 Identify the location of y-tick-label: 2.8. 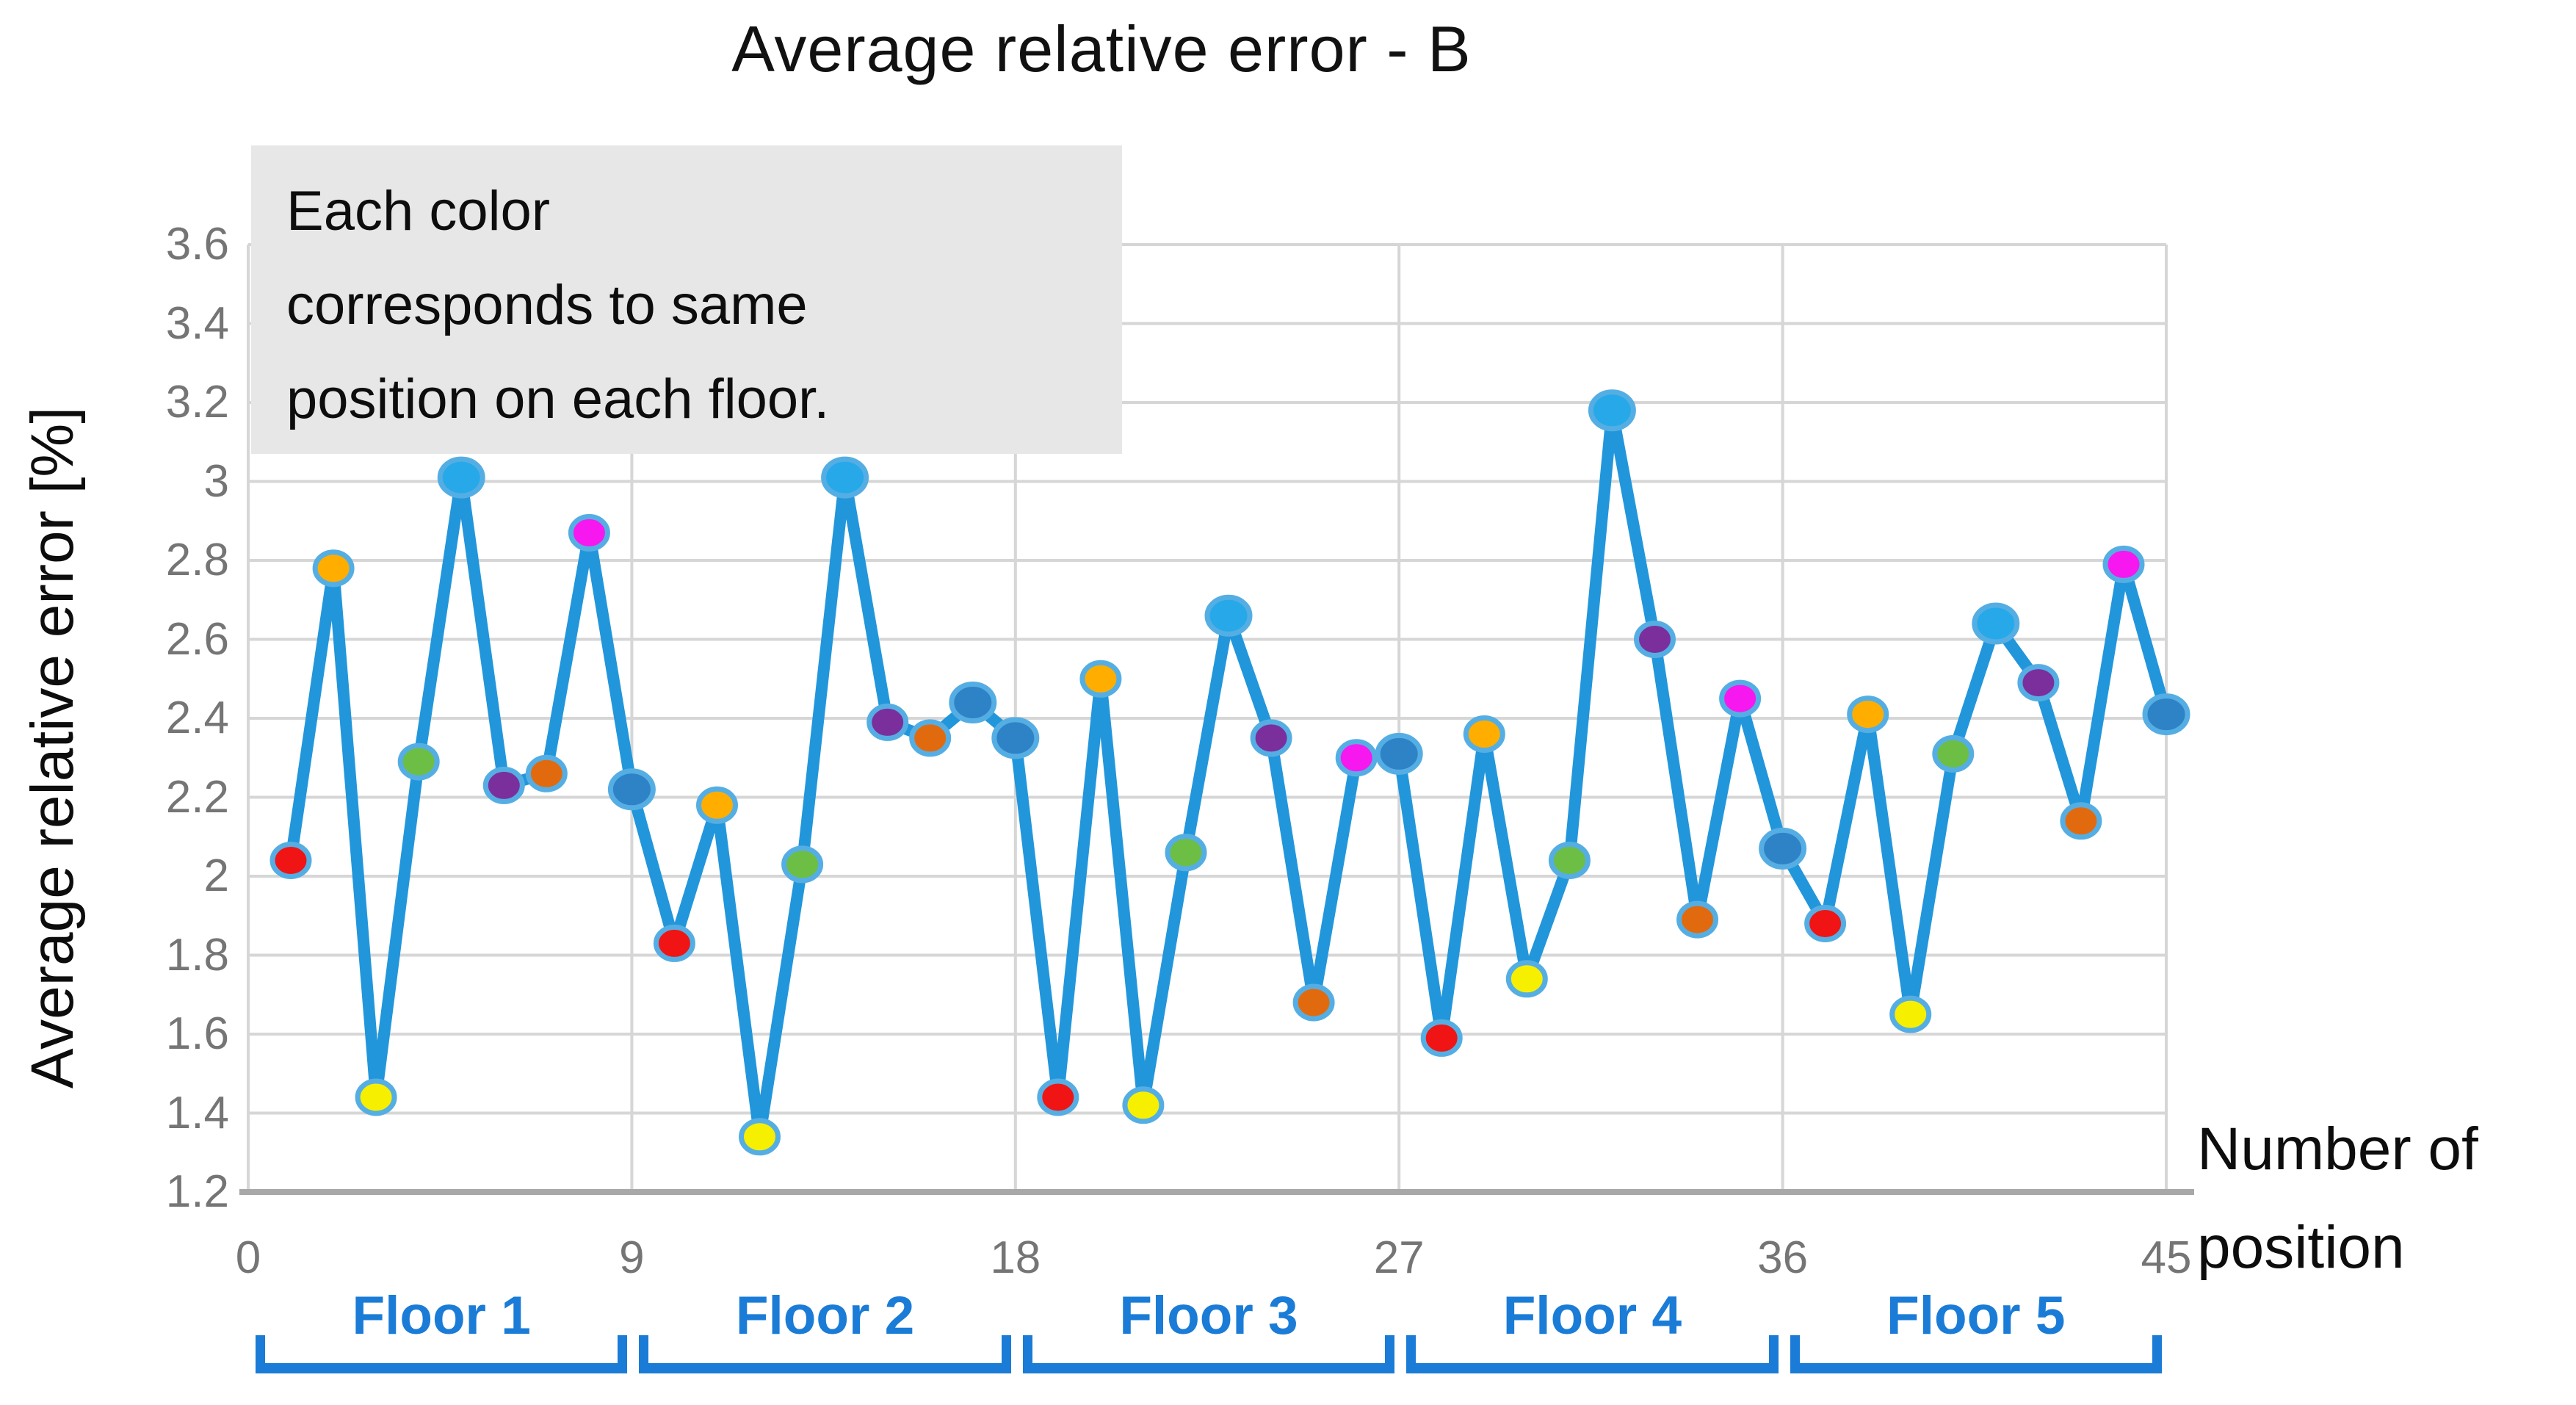
(197, 560).